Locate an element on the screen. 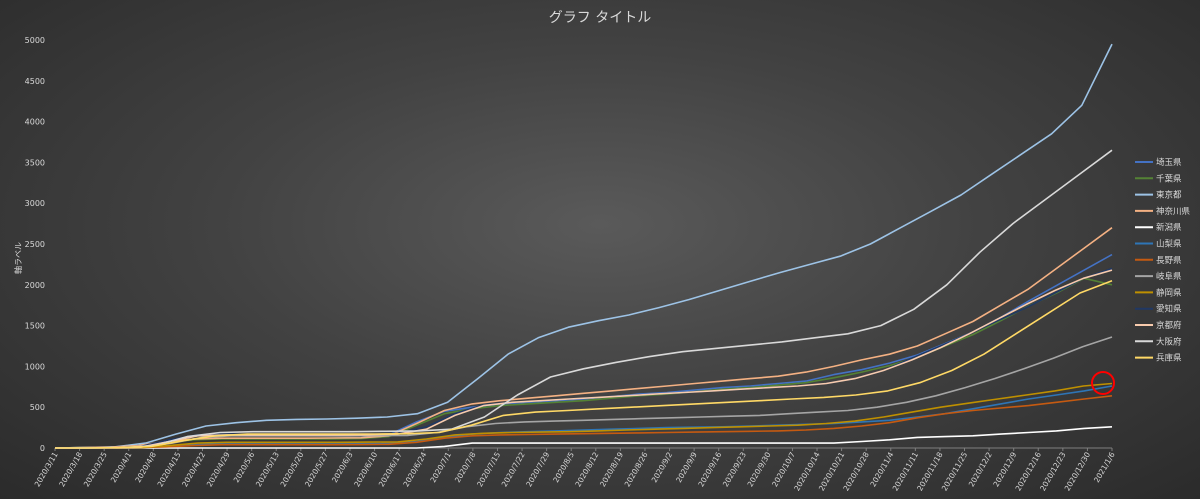 Image resolution: width=1200 pixels, height=499 pixels. x-tick-label: 2020/10/7 is located at coordinates (783, 469).